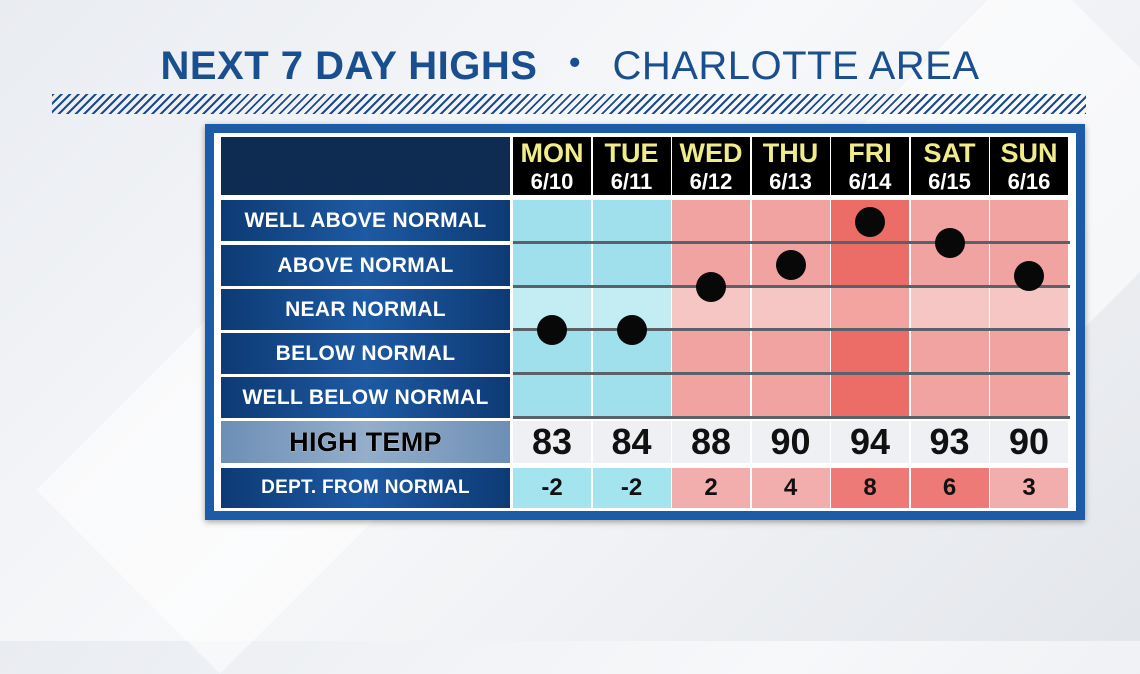 The width and height of the screenshot is (1140, 674). What do you see at coordinates (949, 442) in the screenshot?
I see `high-temp-value: 93` at bounding box center [949, 442].